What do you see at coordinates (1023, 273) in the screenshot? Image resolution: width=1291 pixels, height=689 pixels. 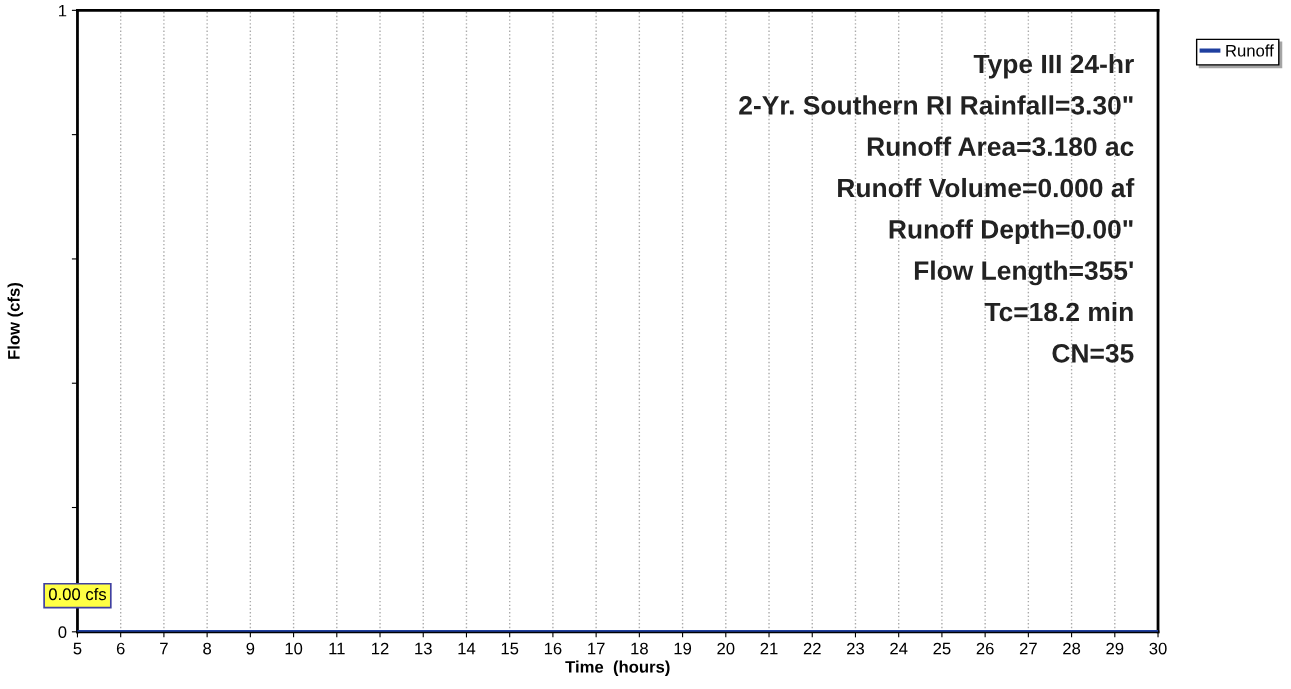 I see `annotation: Flow Length=355'` at bounding box center [1023, 273].